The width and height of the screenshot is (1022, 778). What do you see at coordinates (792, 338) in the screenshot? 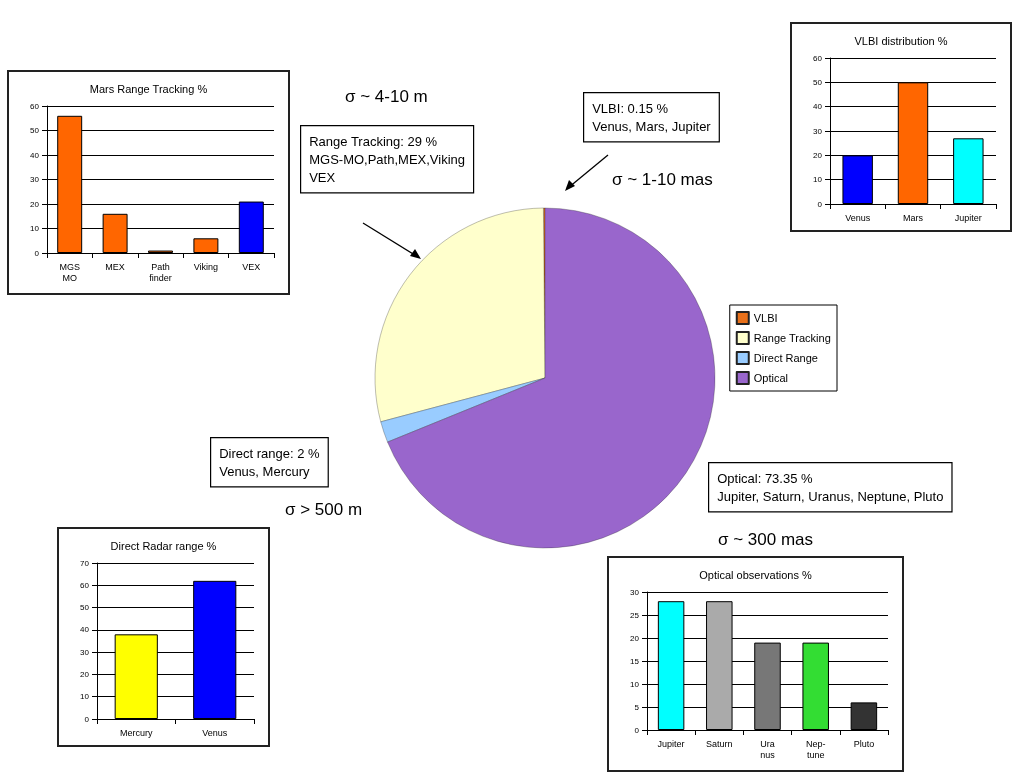
I see `legend-label: Range Tracking` at bounding box center [792, 338].